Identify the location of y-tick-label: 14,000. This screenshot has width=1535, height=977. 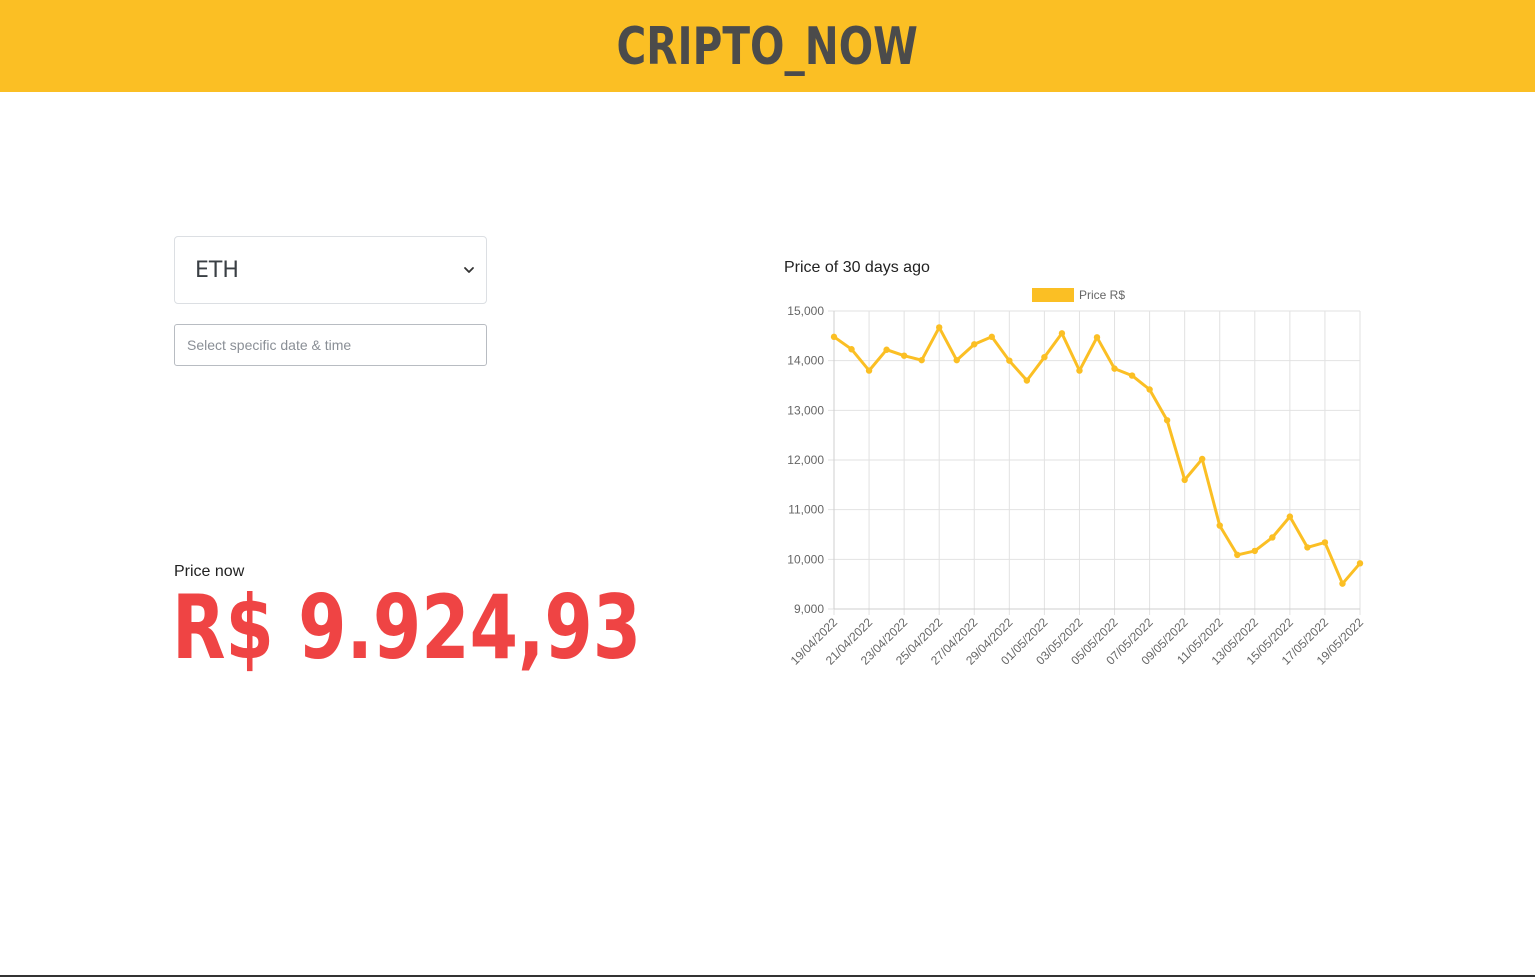
(805, 361).